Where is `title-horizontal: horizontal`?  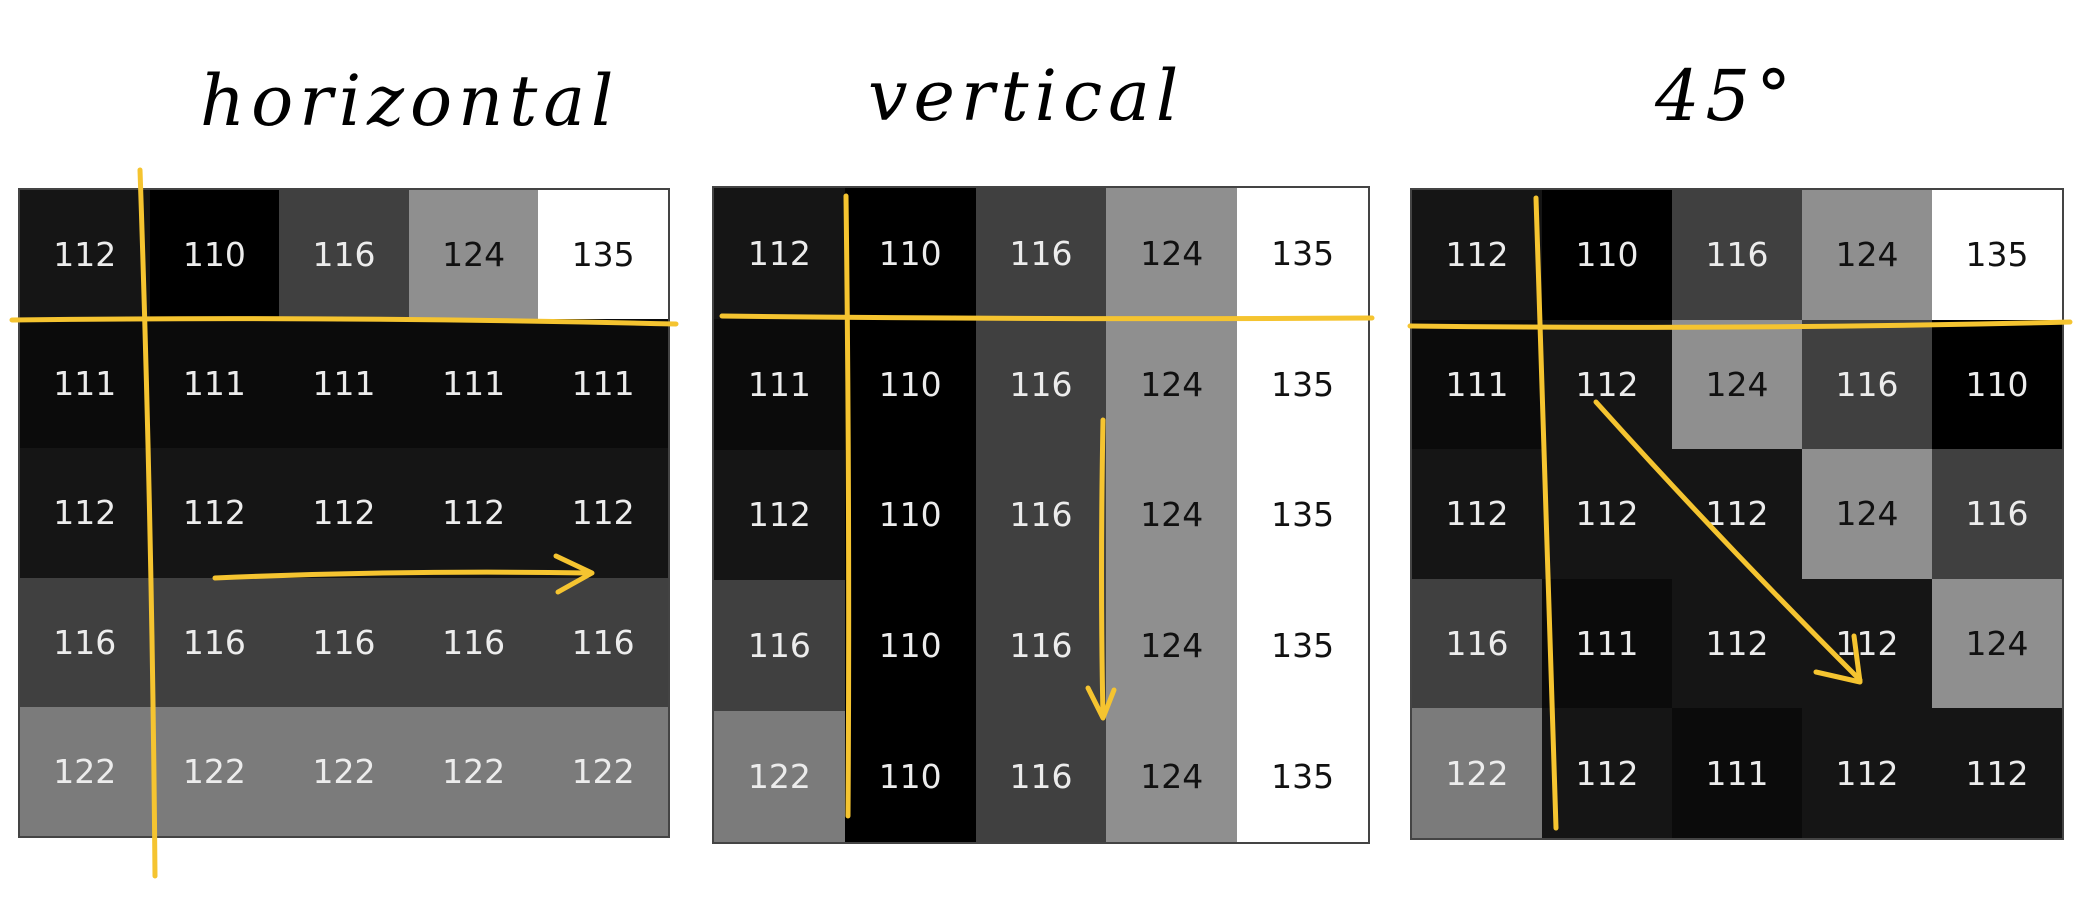 title-horizontal: horizontal is located at coordinates (410, 101).